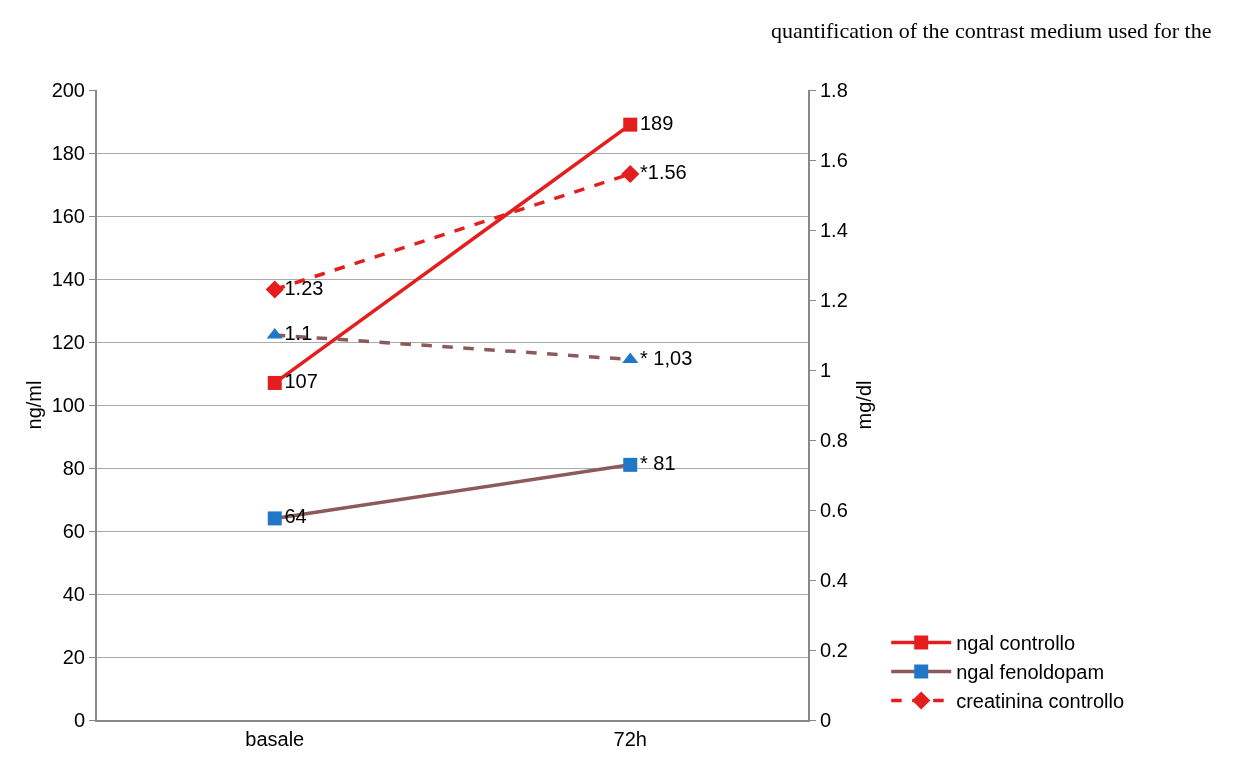  Describe the element at coordinates (657, 122) in the screenshot. I see `data-label: 189` at that location.